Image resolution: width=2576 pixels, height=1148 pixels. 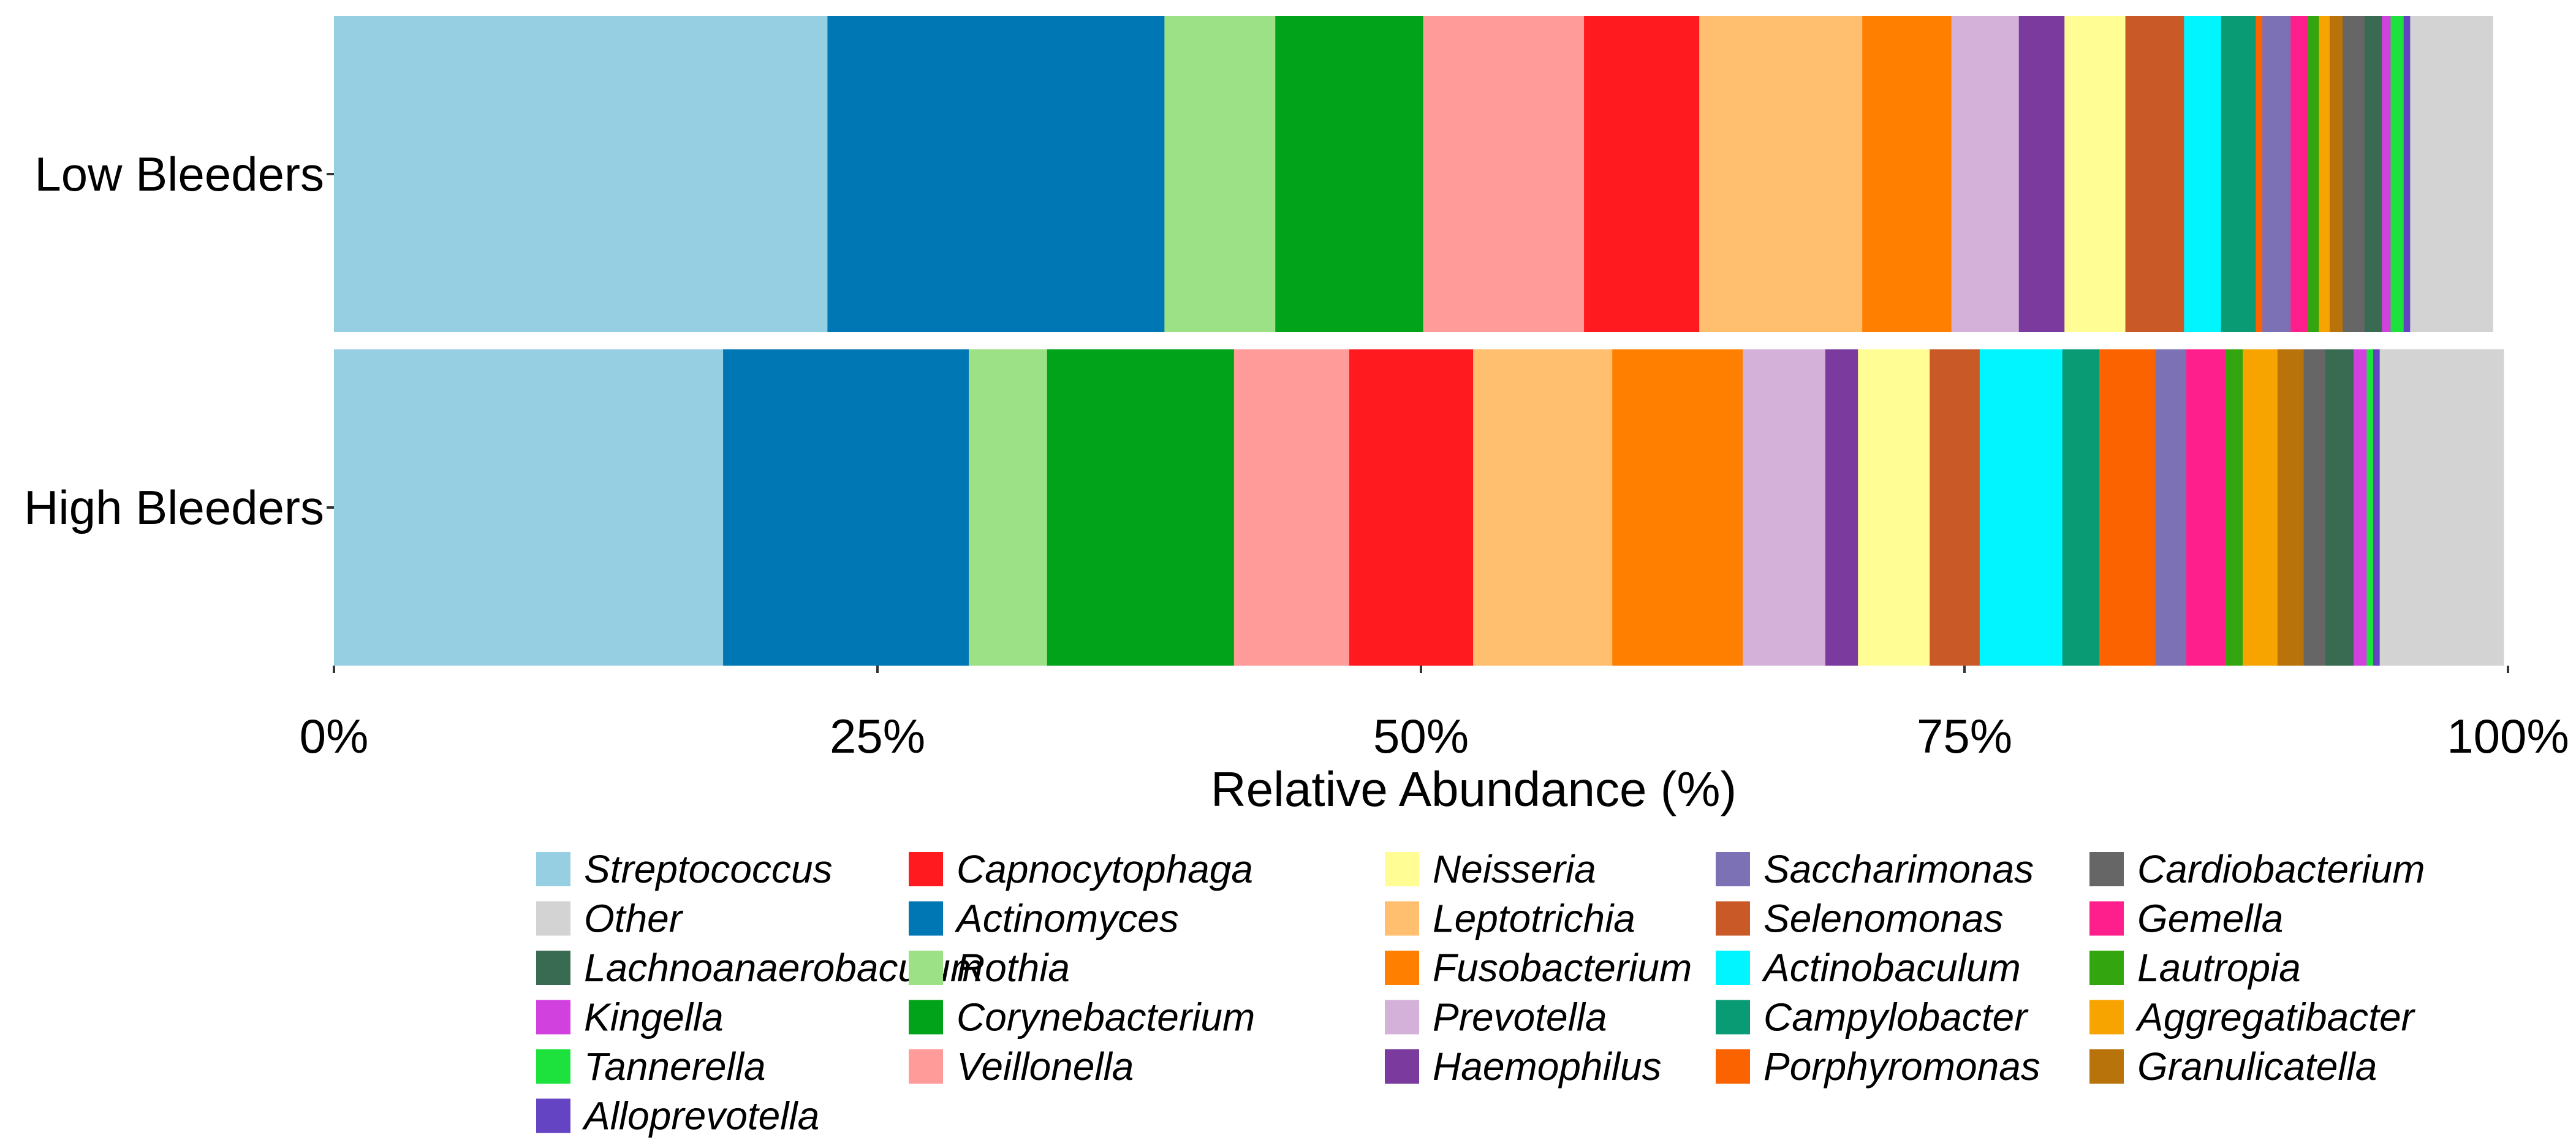 I want to click on segment-low-bleeders-cardiobacterium, so click(x=2354, y=174).